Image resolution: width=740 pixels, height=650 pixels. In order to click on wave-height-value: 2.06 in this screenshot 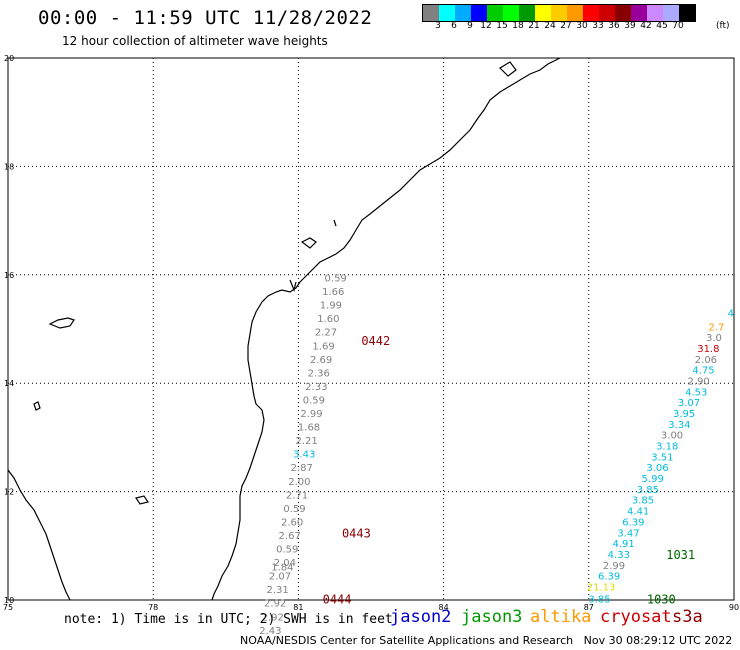, I will do `click(706, 360)`.